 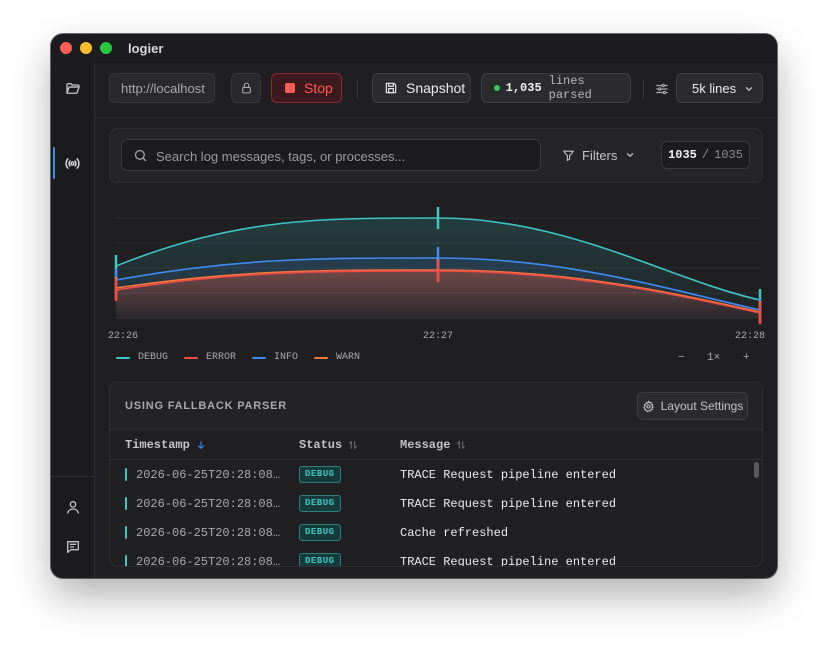 I want to click on result-count-shown: 1035, so click(x=682, y=155).